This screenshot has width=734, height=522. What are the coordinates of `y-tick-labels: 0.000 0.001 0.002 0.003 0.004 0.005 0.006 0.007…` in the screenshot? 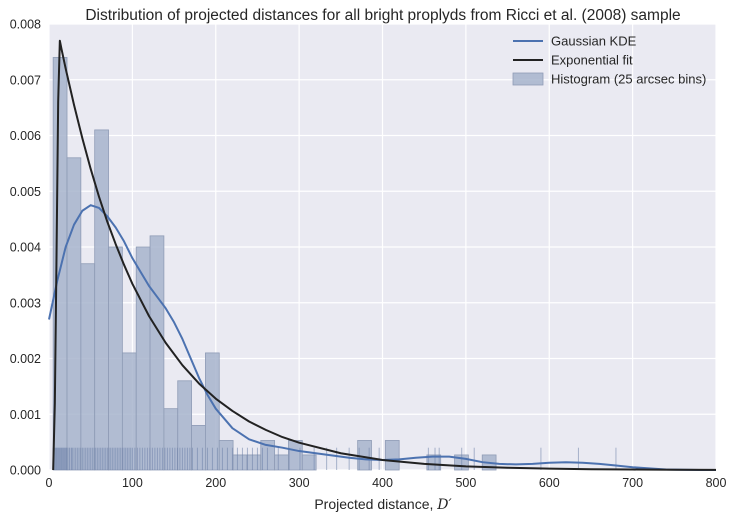 It's located at (25, 248).